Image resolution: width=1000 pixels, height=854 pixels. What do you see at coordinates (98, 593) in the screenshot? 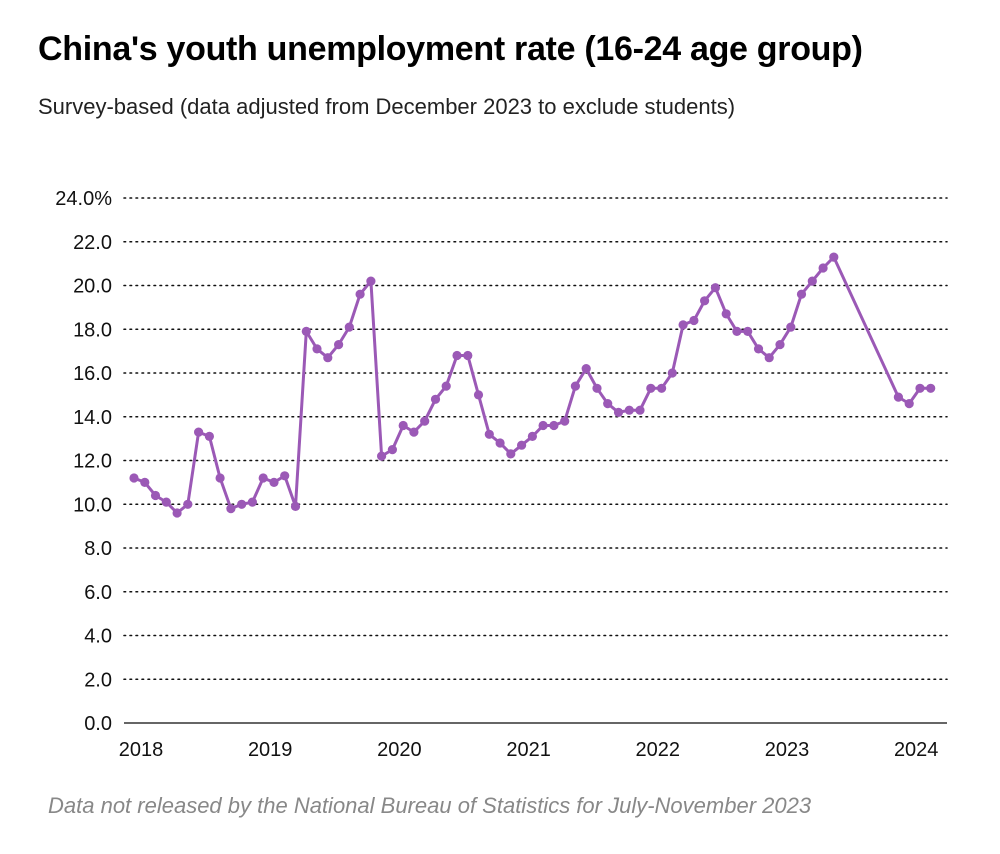
I see `y-tick-label: 6.0` at bounding box center [98, 593].